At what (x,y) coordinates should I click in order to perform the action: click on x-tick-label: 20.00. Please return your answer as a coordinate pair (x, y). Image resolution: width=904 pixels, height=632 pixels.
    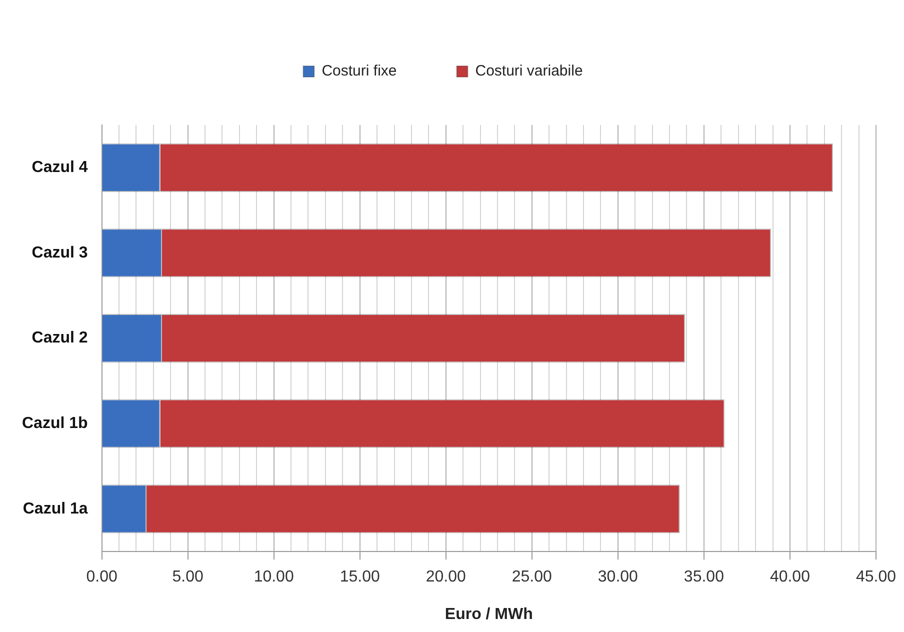
    Looking at the image, I should click on (446, 577).